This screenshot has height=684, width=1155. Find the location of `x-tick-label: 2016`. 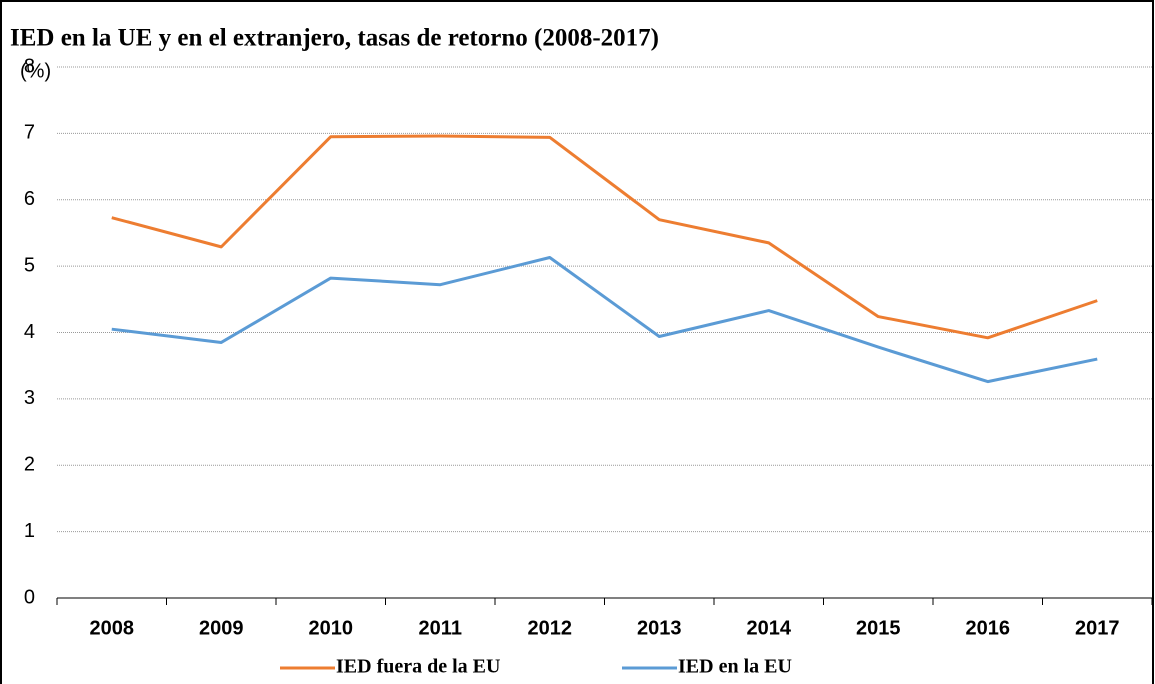

x-tick-label: 2016 is located at coordinates (988, 628).